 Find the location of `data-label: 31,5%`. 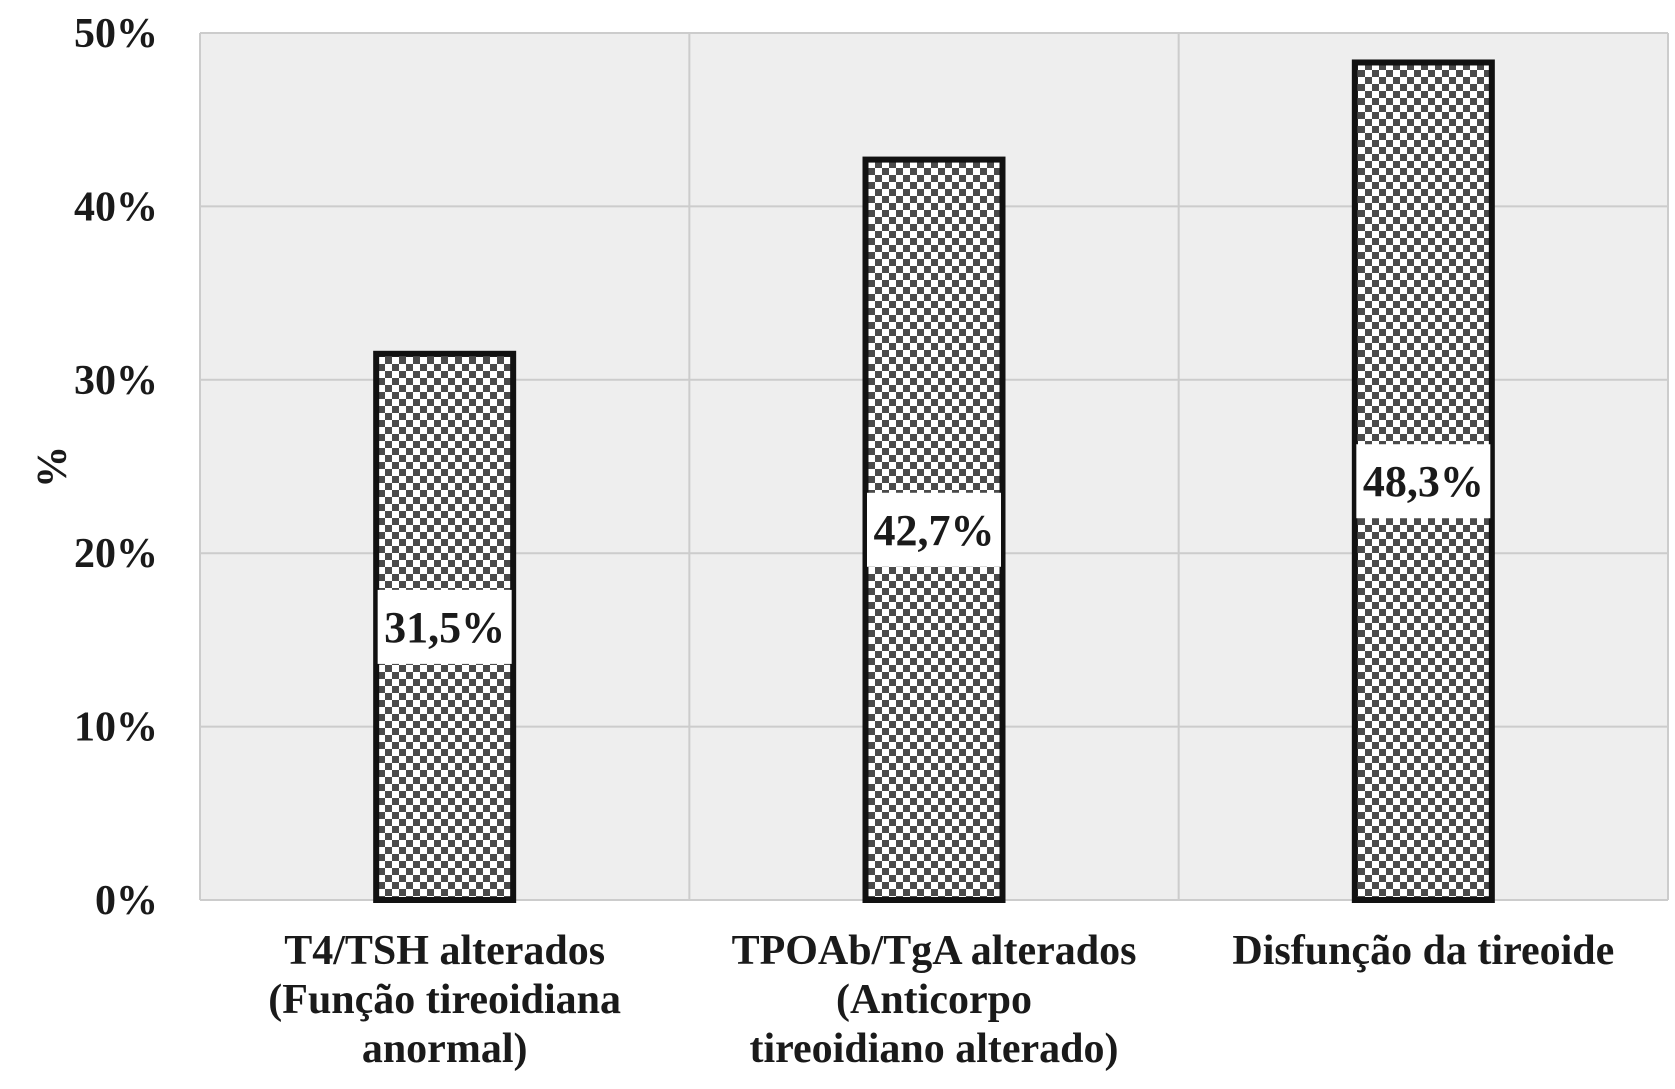

data-label: 31,5% is located at coordinates (444, 627).